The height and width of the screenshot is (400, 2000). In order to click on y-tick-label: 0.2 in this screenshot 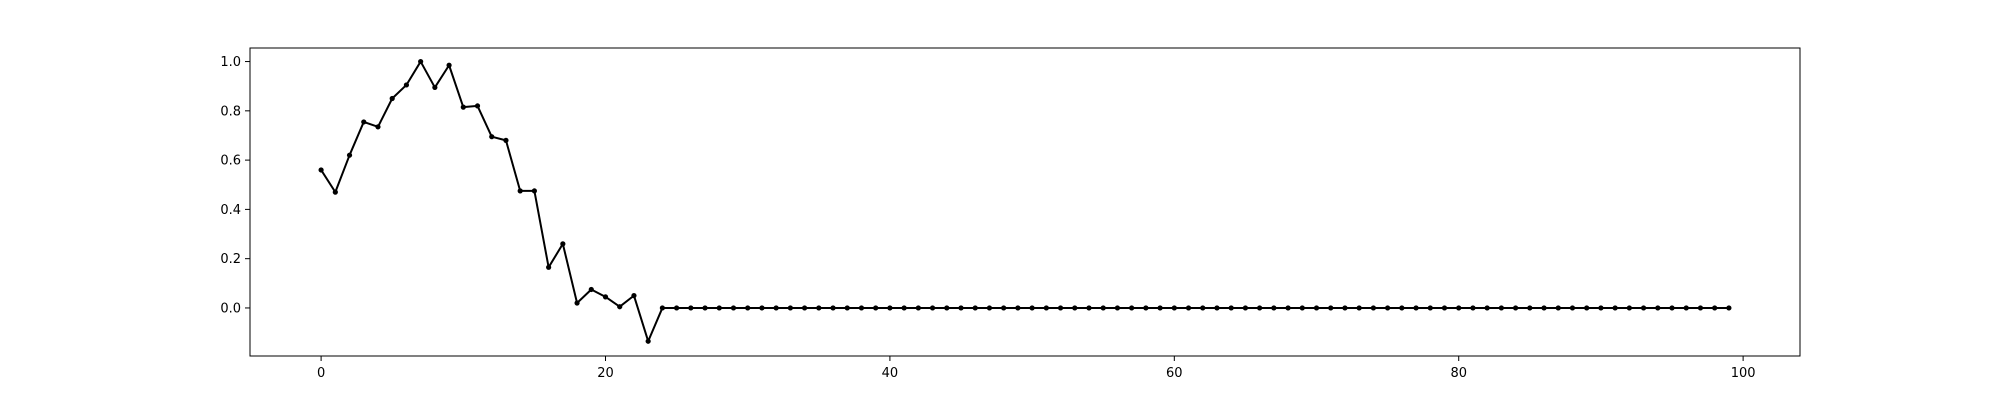, I will do `click(230, 259)`.